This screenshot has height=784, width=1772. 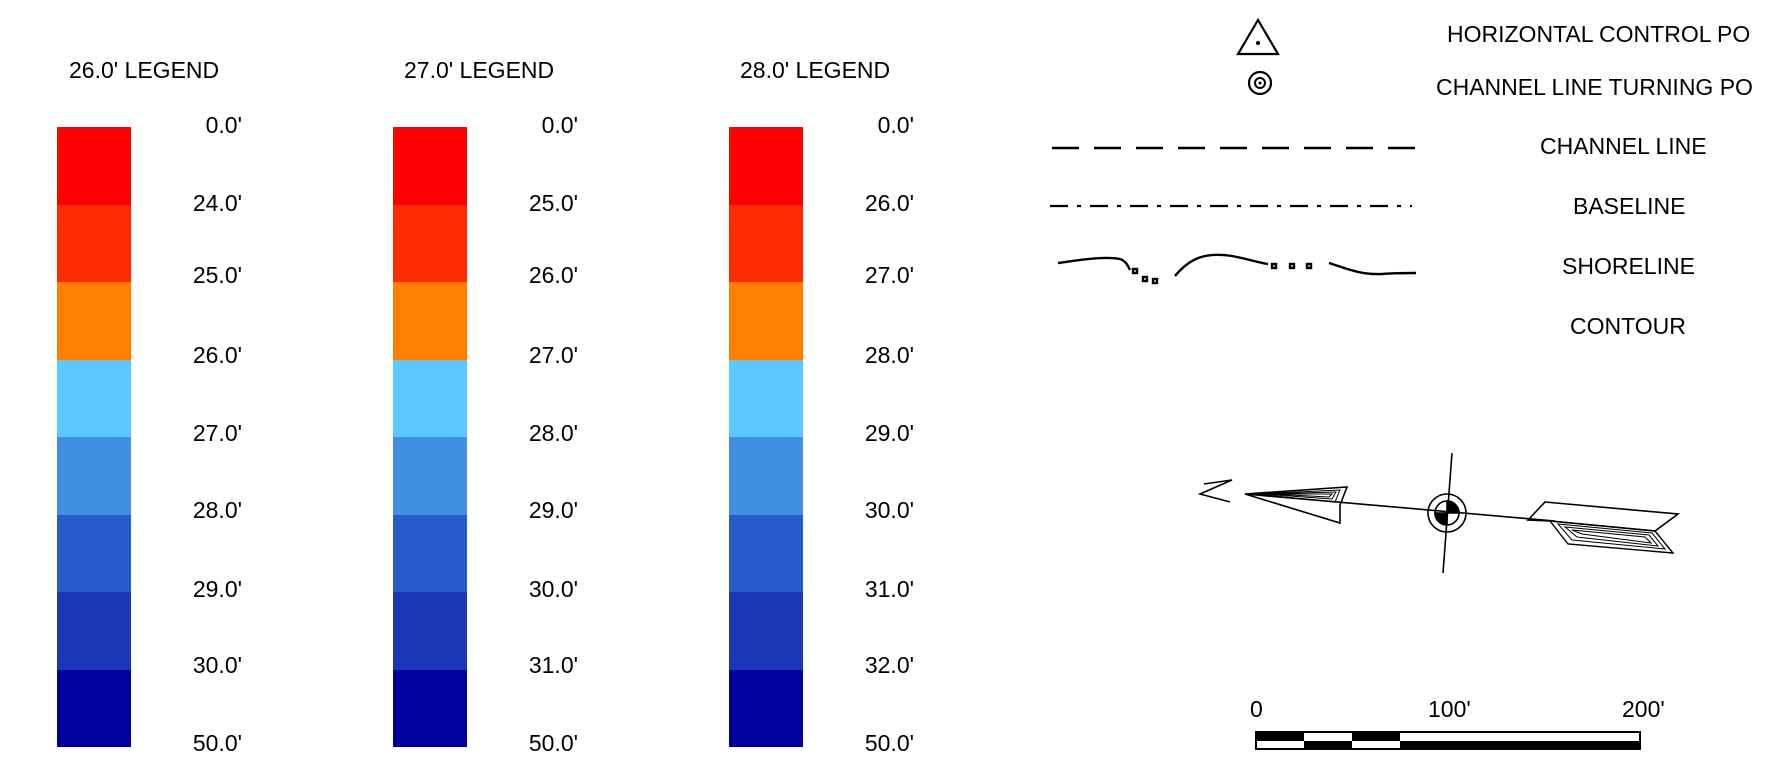 I want to click on turning-point-icon, so click(x=1260, y=83).